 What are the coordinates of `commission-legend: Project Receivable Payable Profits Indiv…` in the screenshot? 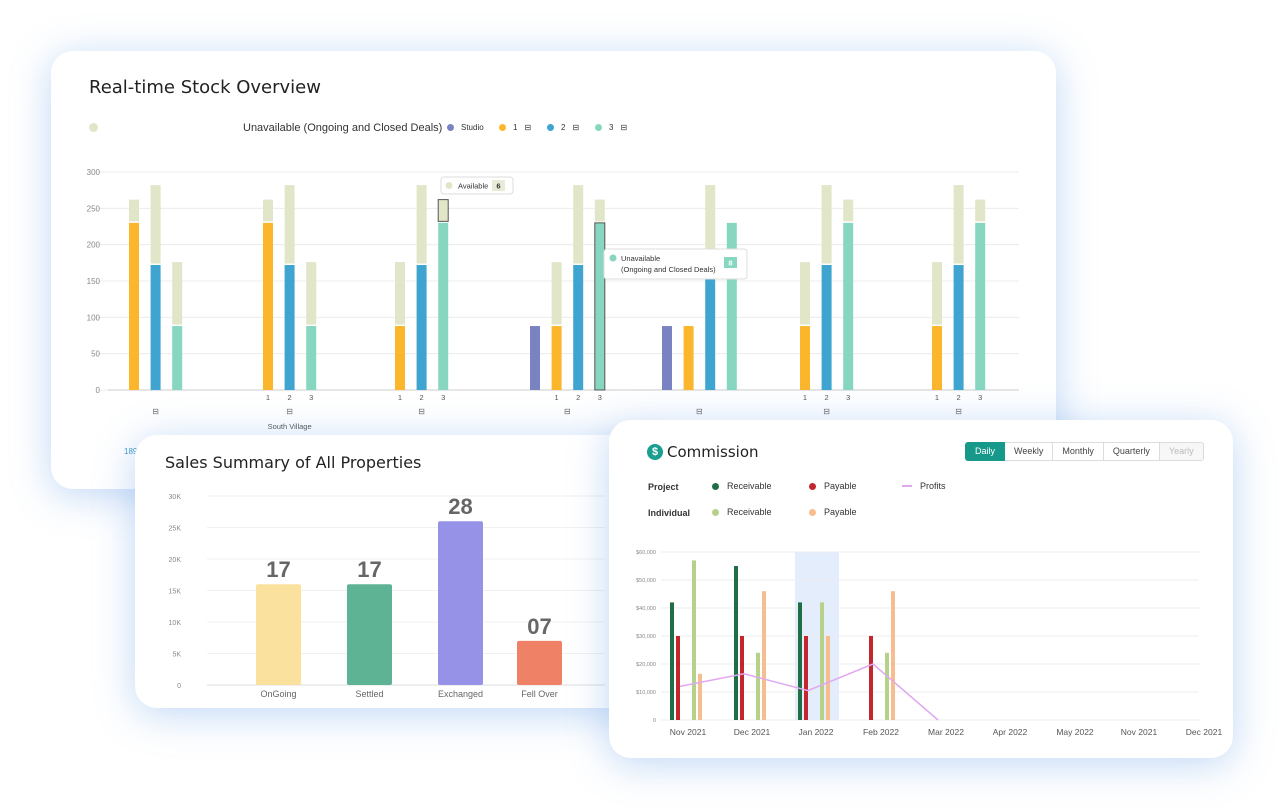 It's located at (848, 500).